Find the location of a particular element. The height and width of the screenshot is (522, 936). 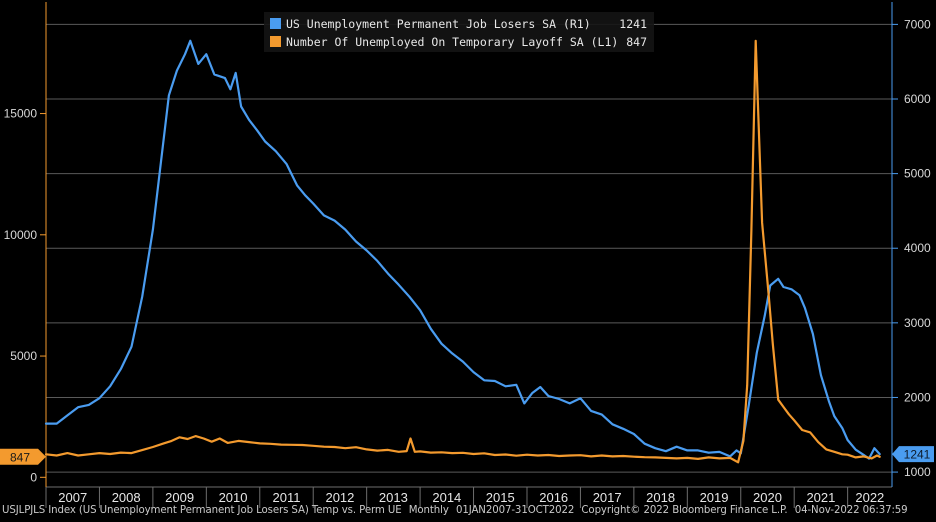

left-tick-label-0: 0 is located at coordinates (33, 477).